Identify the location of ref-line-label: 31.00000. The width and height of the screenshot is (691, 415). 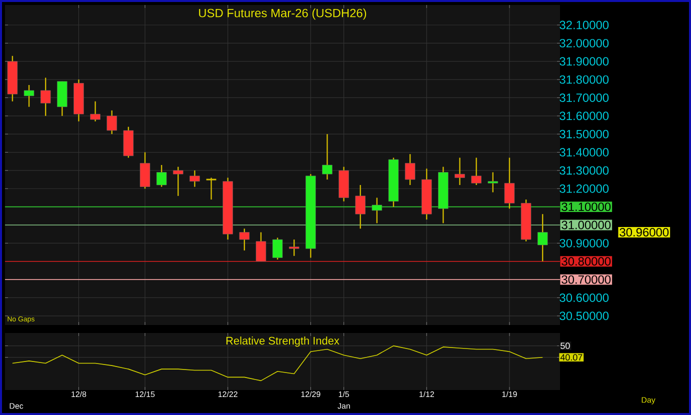
(586, 225).